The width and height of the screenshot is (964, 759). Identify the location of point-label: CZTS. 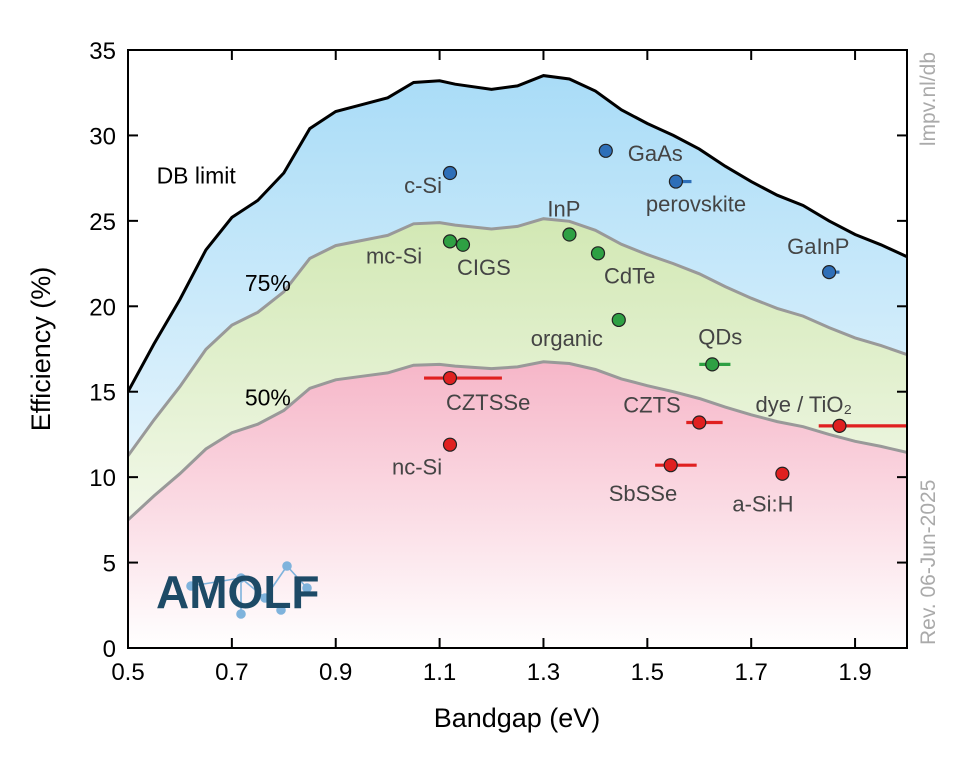
(651, 404).